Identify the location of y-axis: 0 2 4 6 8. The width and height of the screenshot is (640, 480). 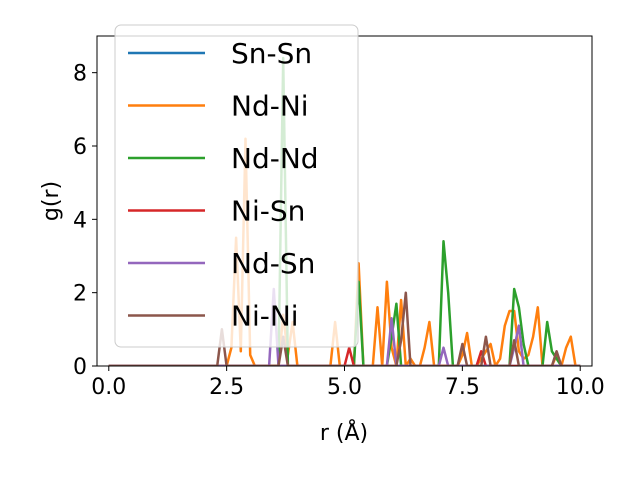
(85, 221).